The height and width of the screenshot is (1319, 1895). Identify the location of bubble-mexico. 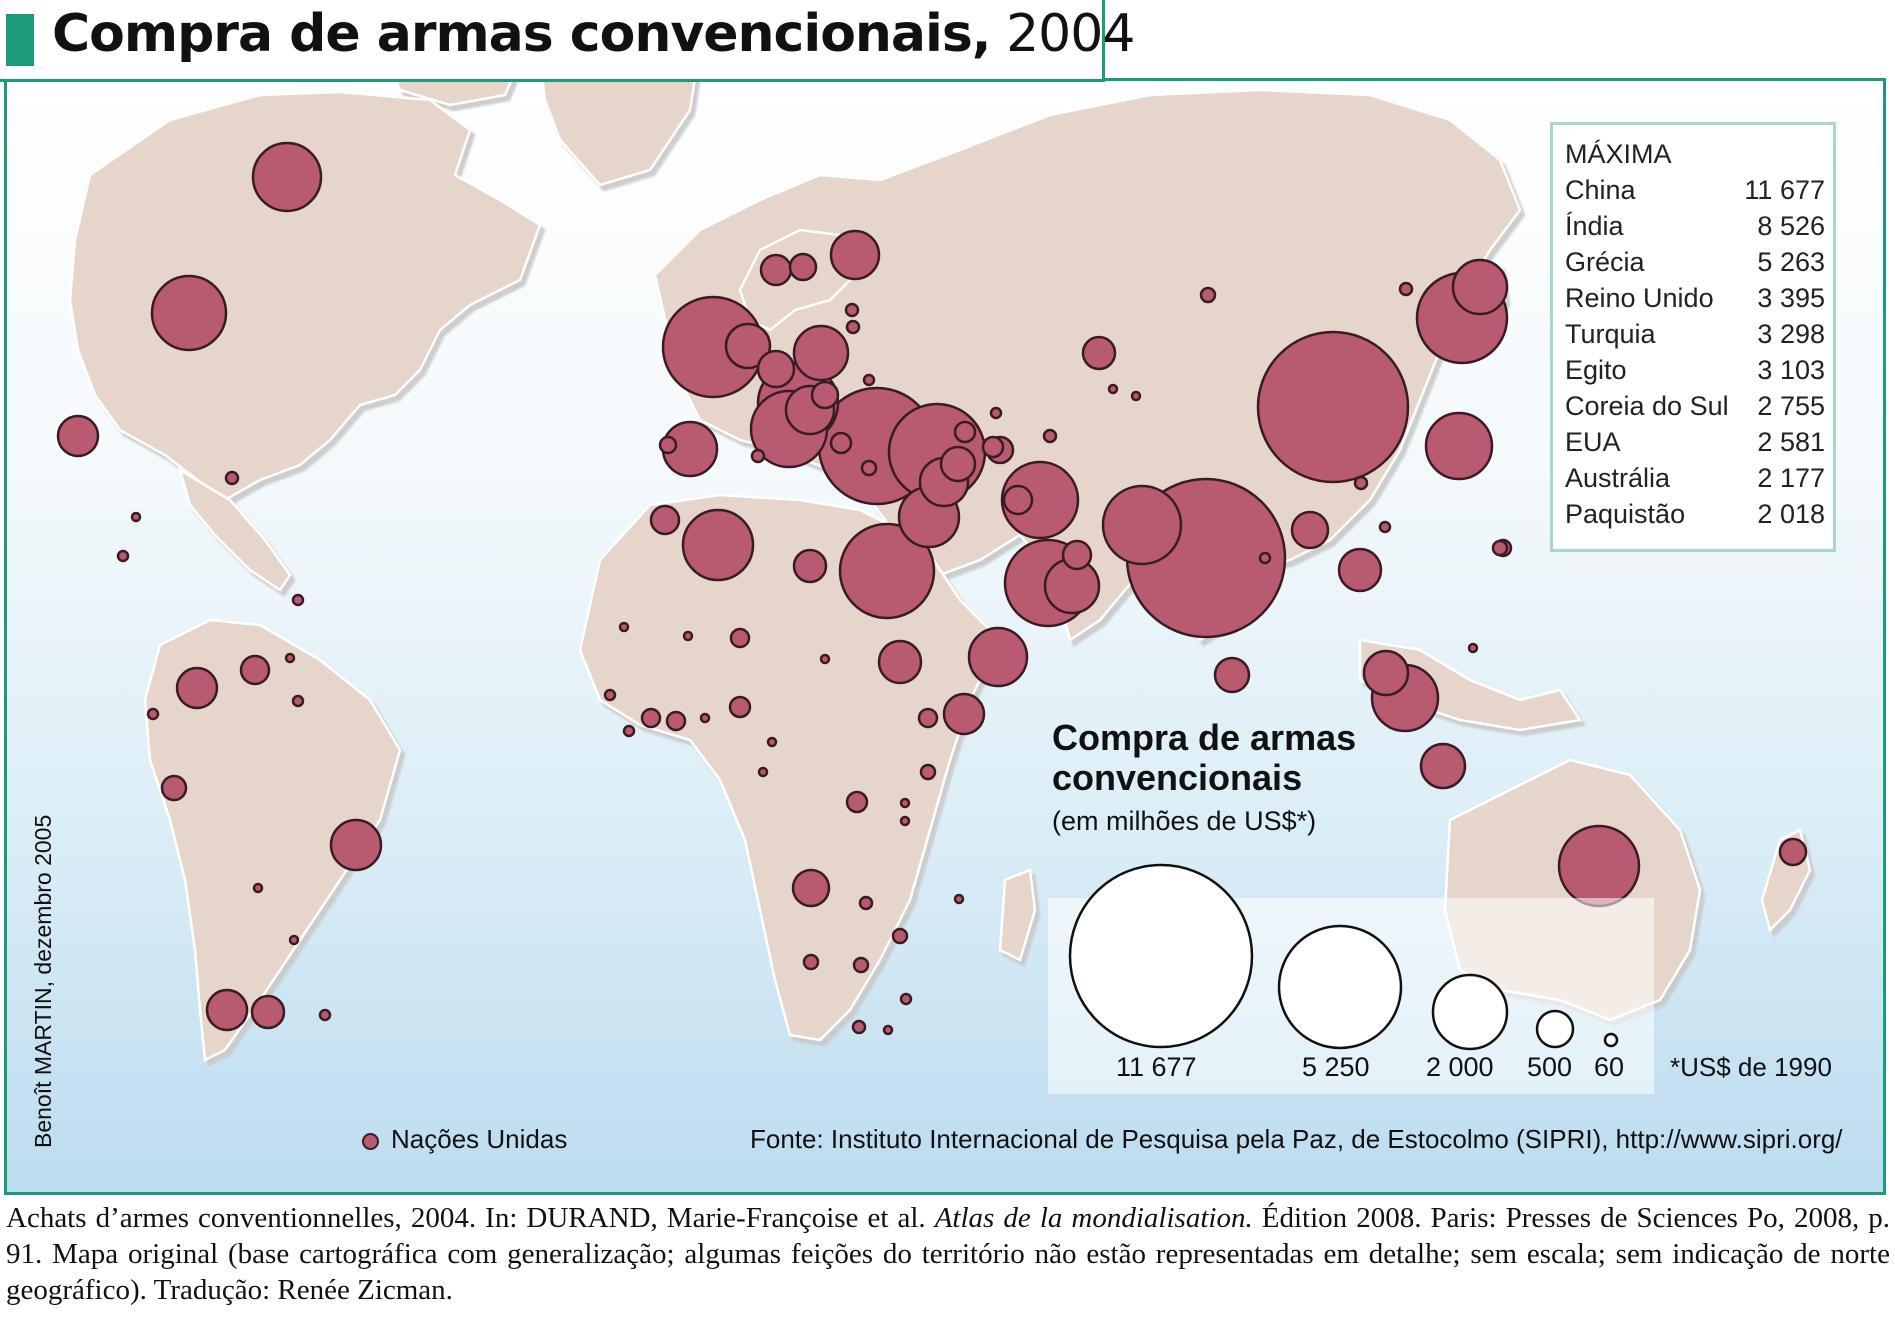
(78, 436).